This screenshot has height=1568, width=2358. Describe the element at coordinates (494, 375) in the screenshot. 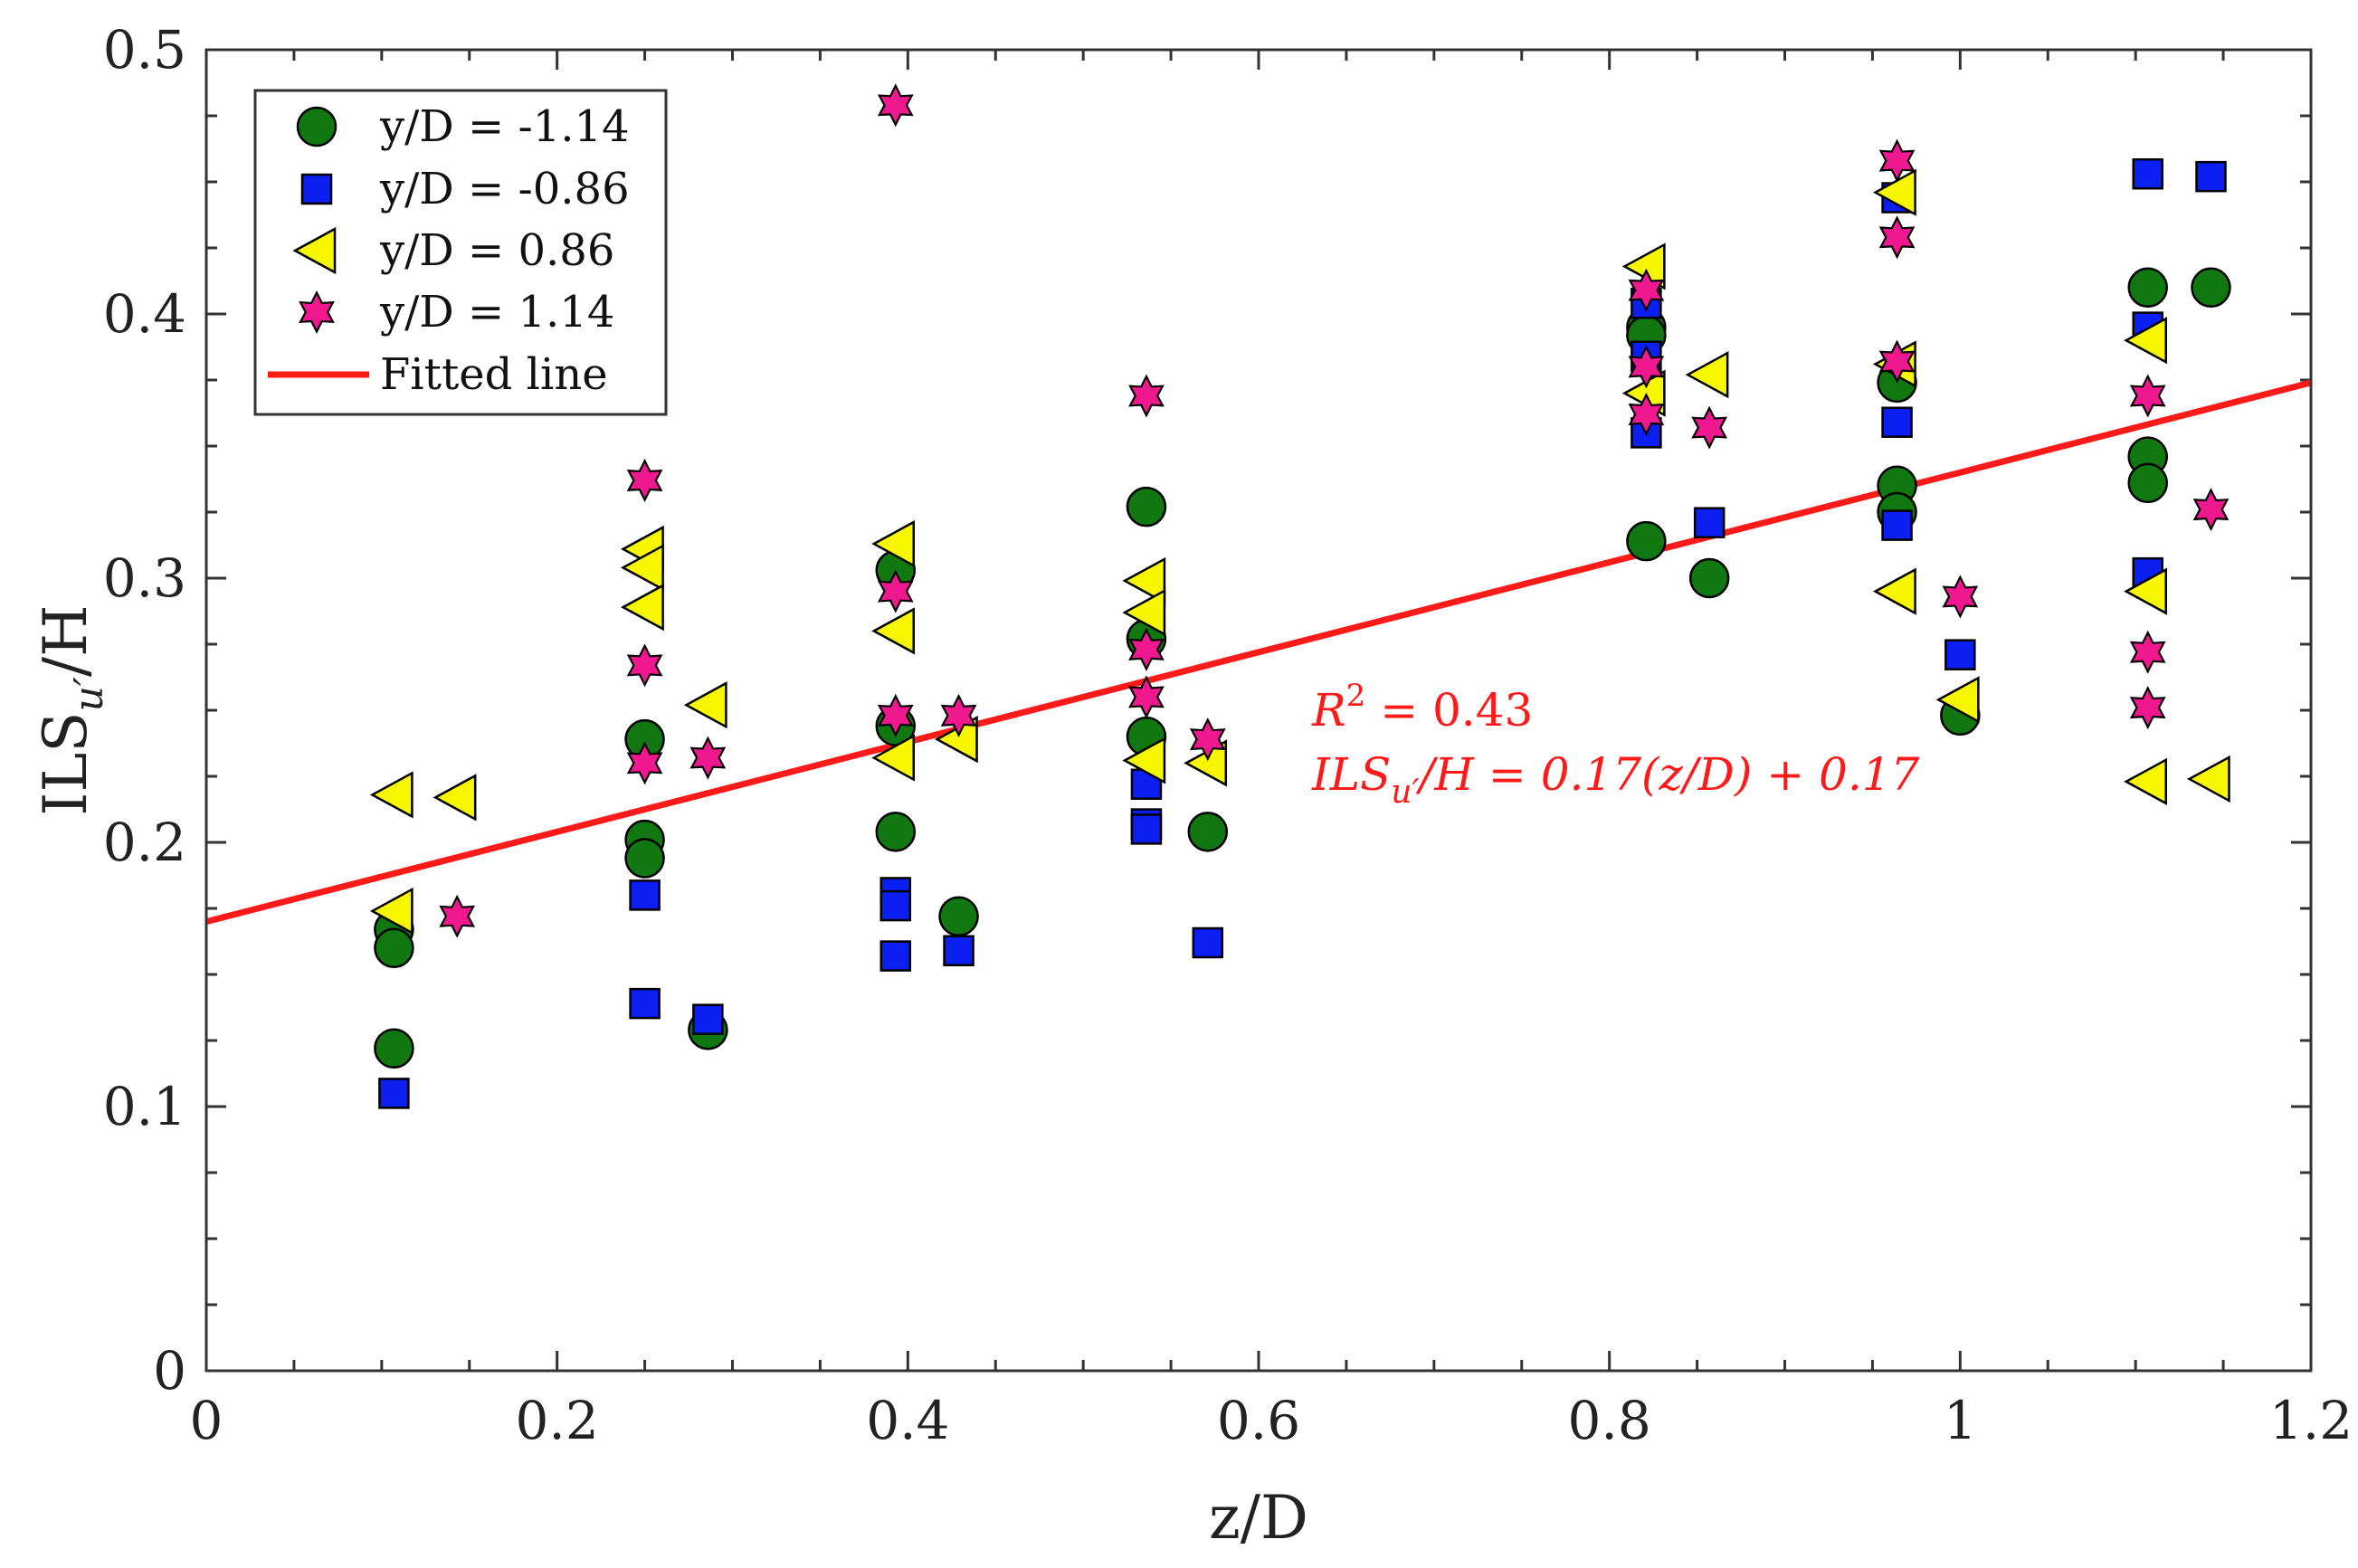

I see `legend-label: Fitted line` at that location.